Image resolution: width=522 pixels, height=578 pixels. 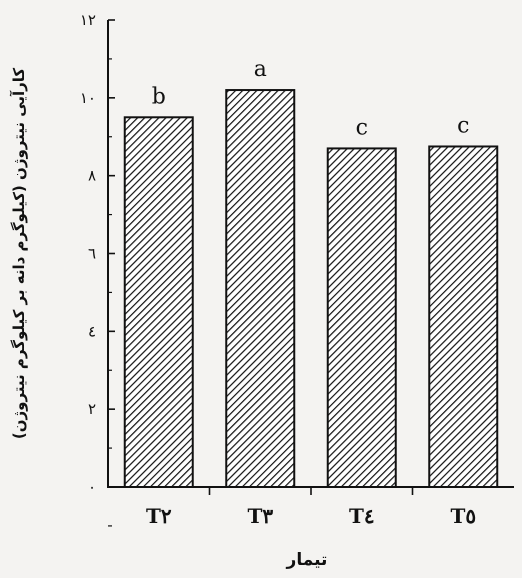 I want to click on y-tick-label: ٤, so click(x=92, y=331).